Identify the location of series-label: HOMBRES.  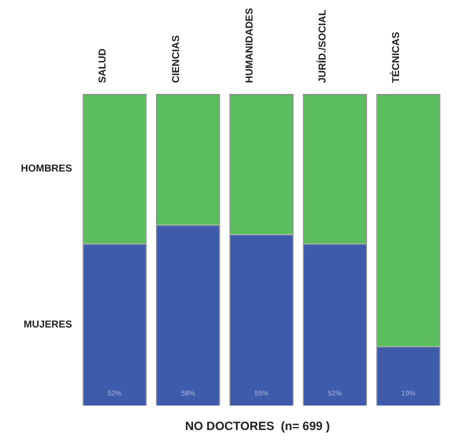
(46, 169).